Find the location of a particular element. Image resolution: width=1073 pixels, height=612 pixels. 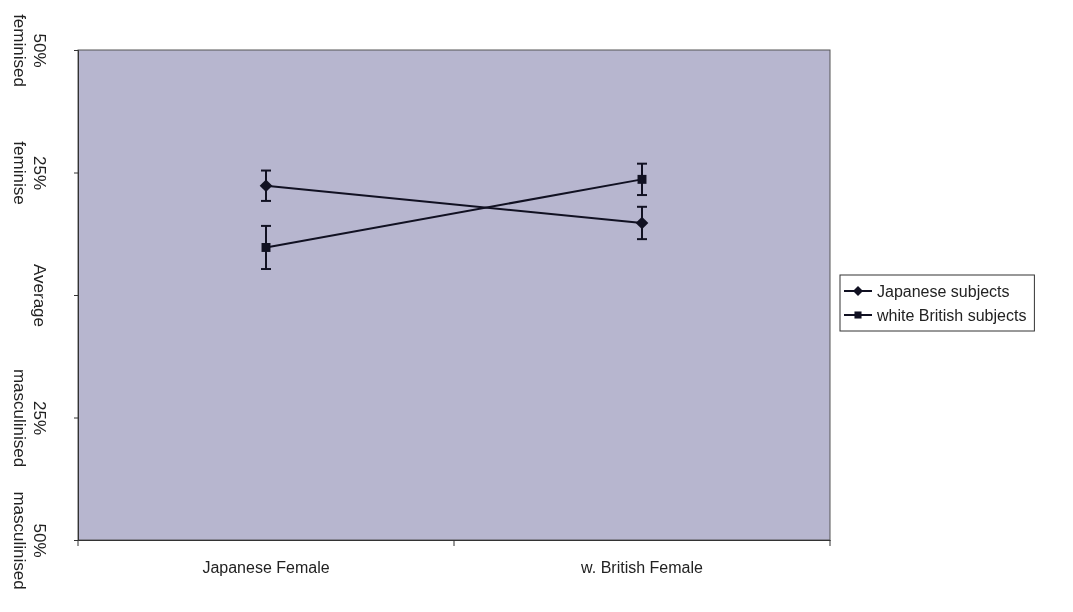

y-tick-label: 50% masculinised is located at coordinates (29, 540).